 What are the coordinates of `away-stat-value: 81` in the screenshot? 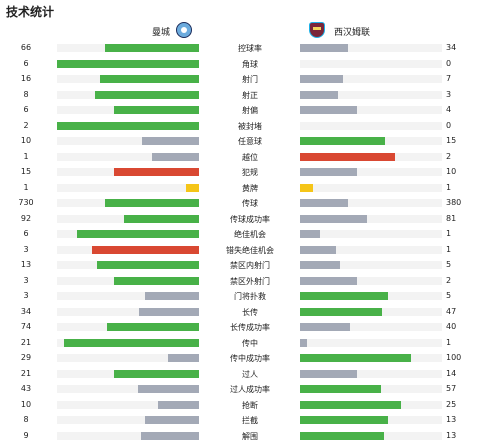 It's located at (461, 218).